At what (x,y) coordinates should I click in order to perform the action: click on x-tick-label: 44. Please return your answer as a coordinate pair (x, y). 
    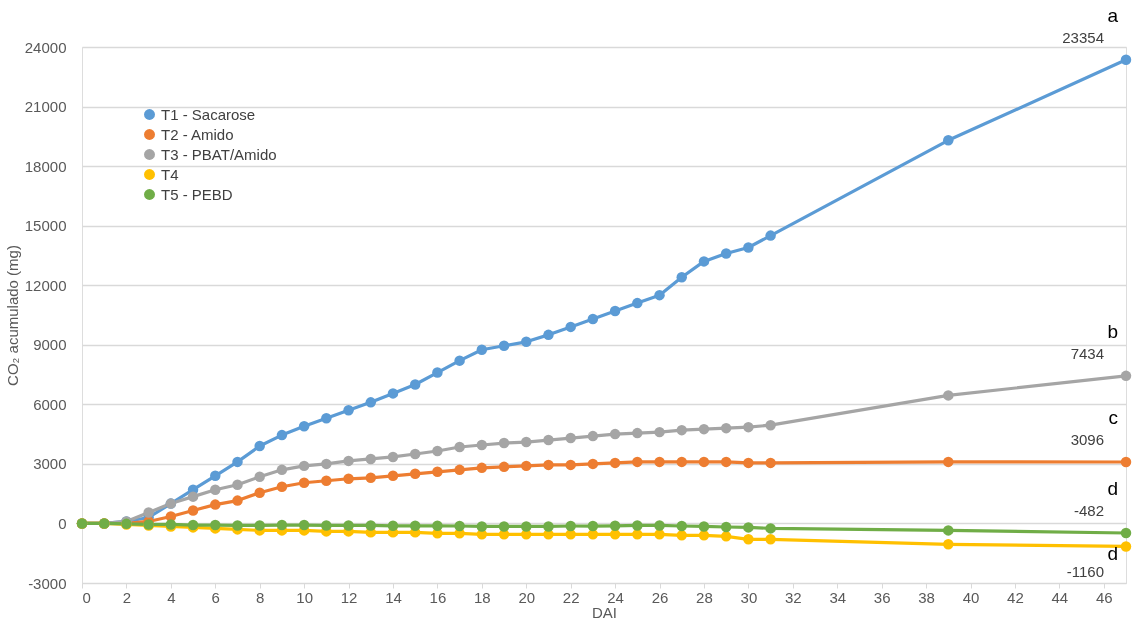
    Looking at the image, I should click on (1060, 597).